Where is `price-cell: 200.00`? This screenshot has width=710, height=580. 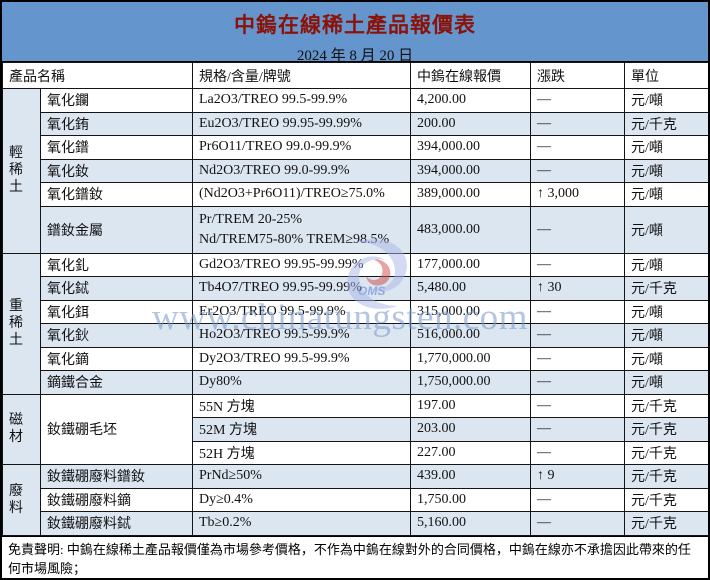
price-cell: 200.00 is located at coordinates (470, 123).